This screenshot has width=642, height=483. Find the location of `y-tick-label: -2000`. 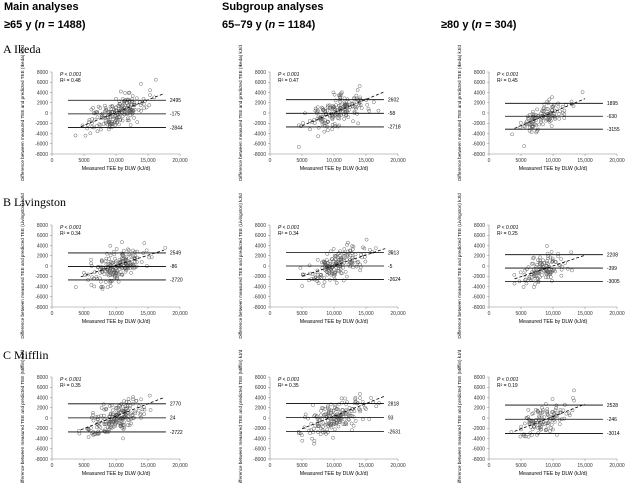

y-tick-label: -2000 is located at coordinates (478, 124).